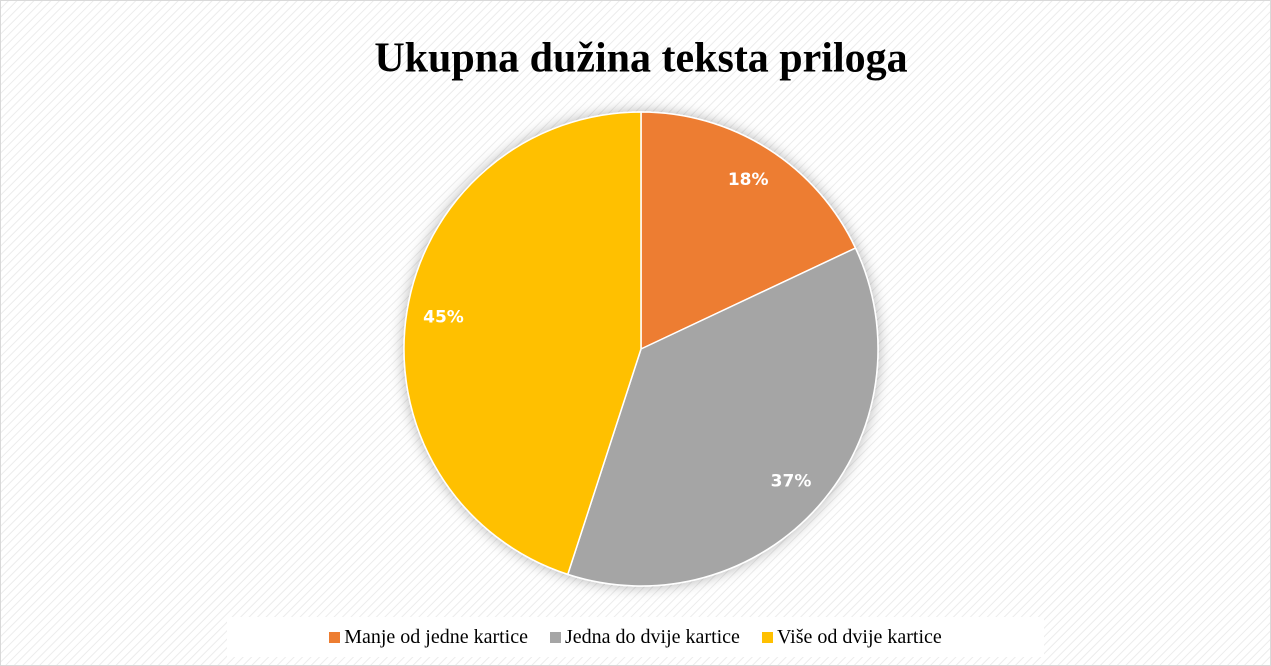 The width and height of the screenshot is (1271, 666). What do you see at coordinates (443, 318) in the screenshot?
I see `data-label: 45%` at bounding box center [443, 318].